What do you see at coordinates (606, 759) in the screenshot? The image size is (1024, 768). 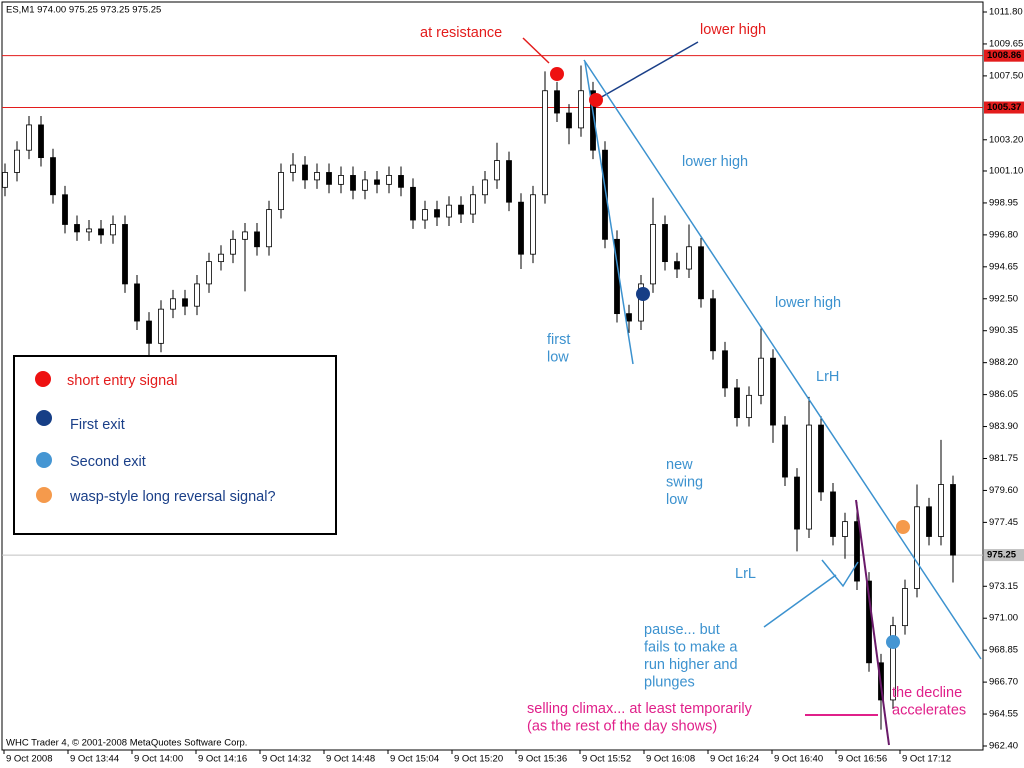 I see `x-tick-label: 9 Oct 15:52` at bounding box center [606, 759].